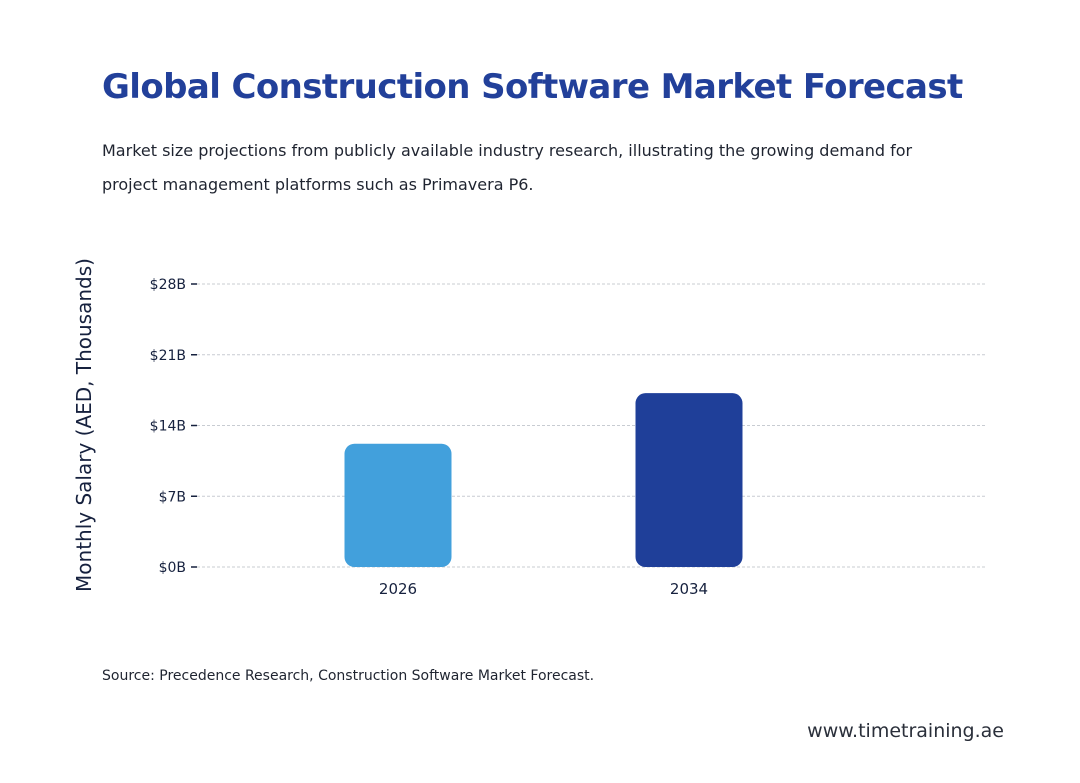  Describe the element at coordinates (689, 589) in the screenshot. I see `x-tick-label: 2034` at that location.